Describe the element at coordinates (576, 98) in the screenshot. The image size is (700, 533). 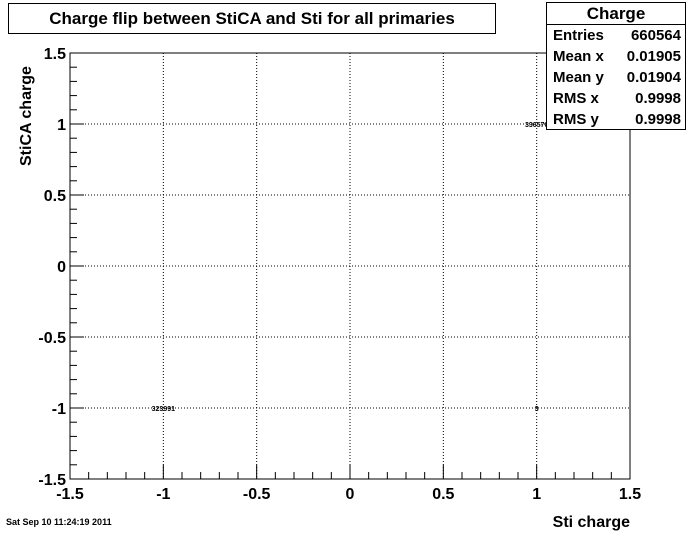
I see `stats-label: RMS x` at that location.